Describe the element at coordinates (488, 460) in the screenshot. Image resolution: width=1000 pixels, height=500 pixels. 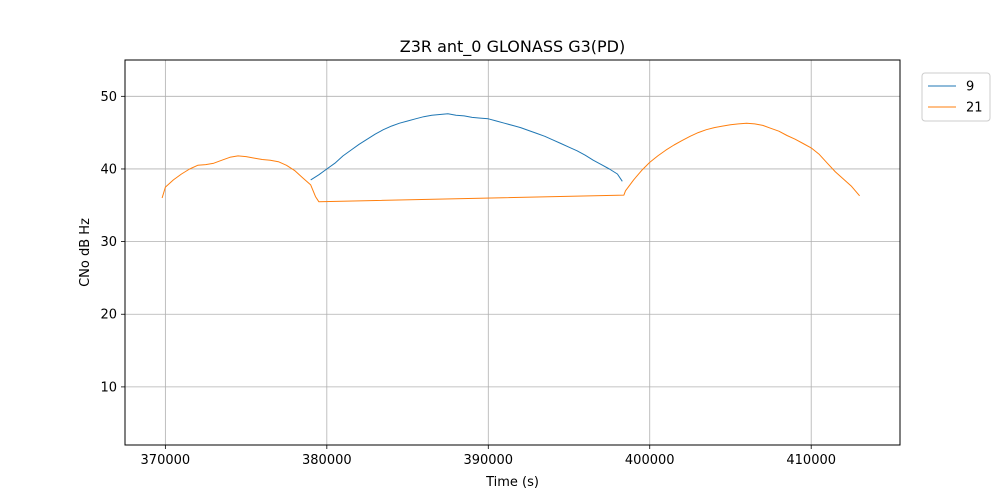
I see `x-tick-label: 390000` at that location.